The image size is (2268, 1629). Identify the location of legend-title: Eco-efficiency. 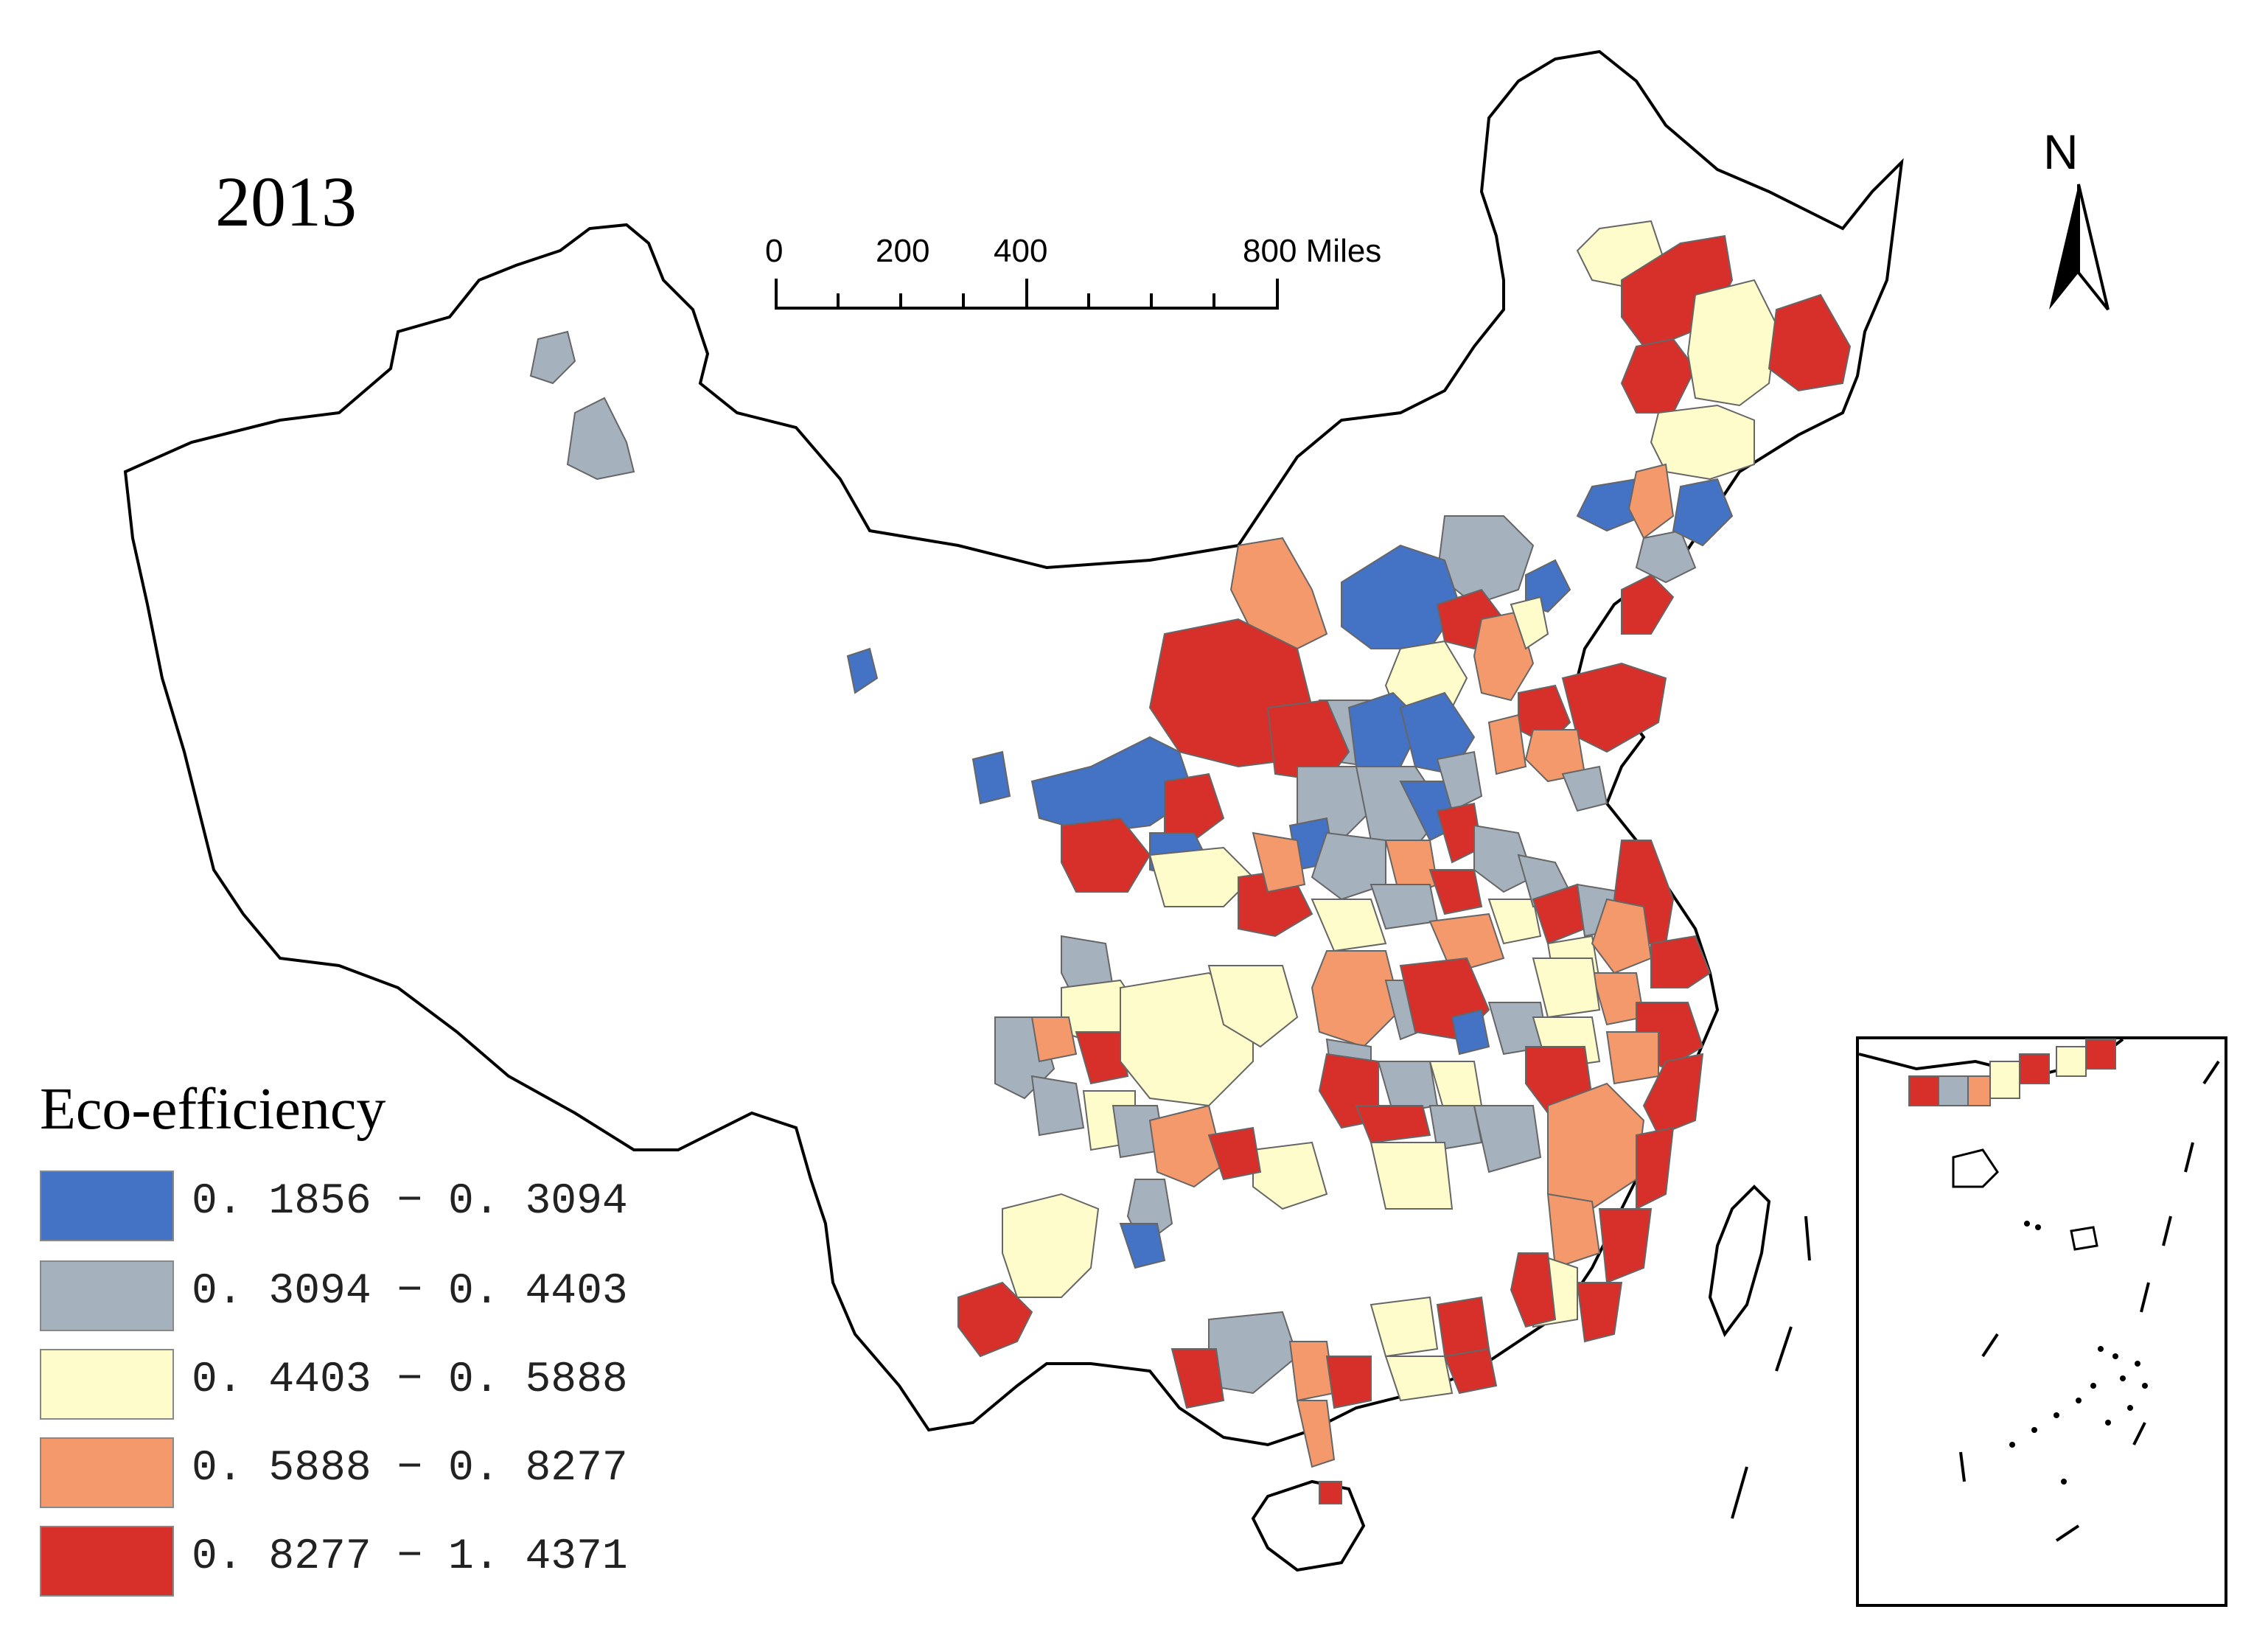
(213, 1109).